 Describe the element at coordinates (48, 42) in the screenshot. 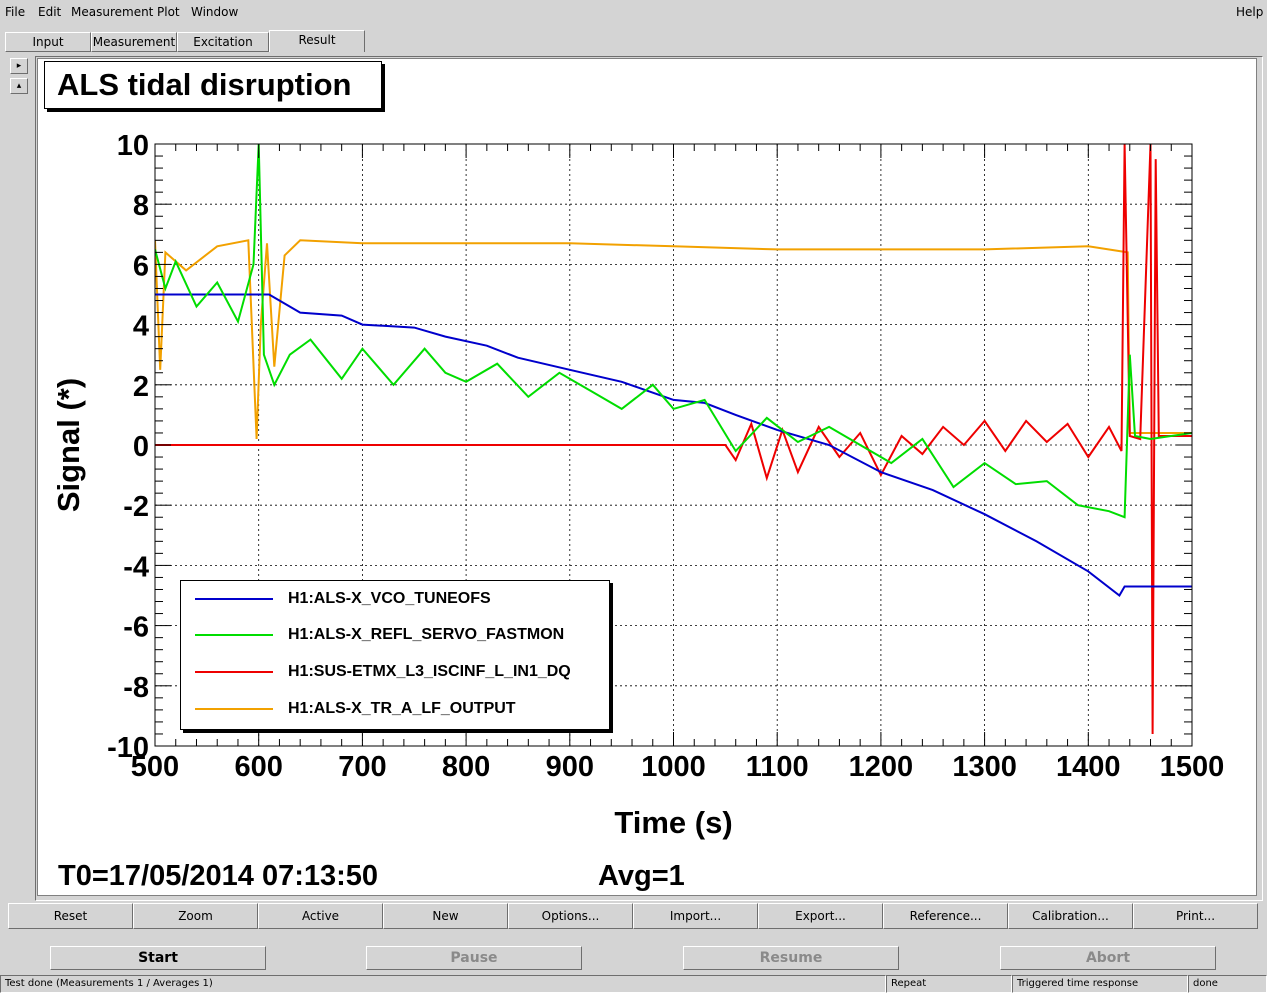

I see `tab-input: Input` at that location.